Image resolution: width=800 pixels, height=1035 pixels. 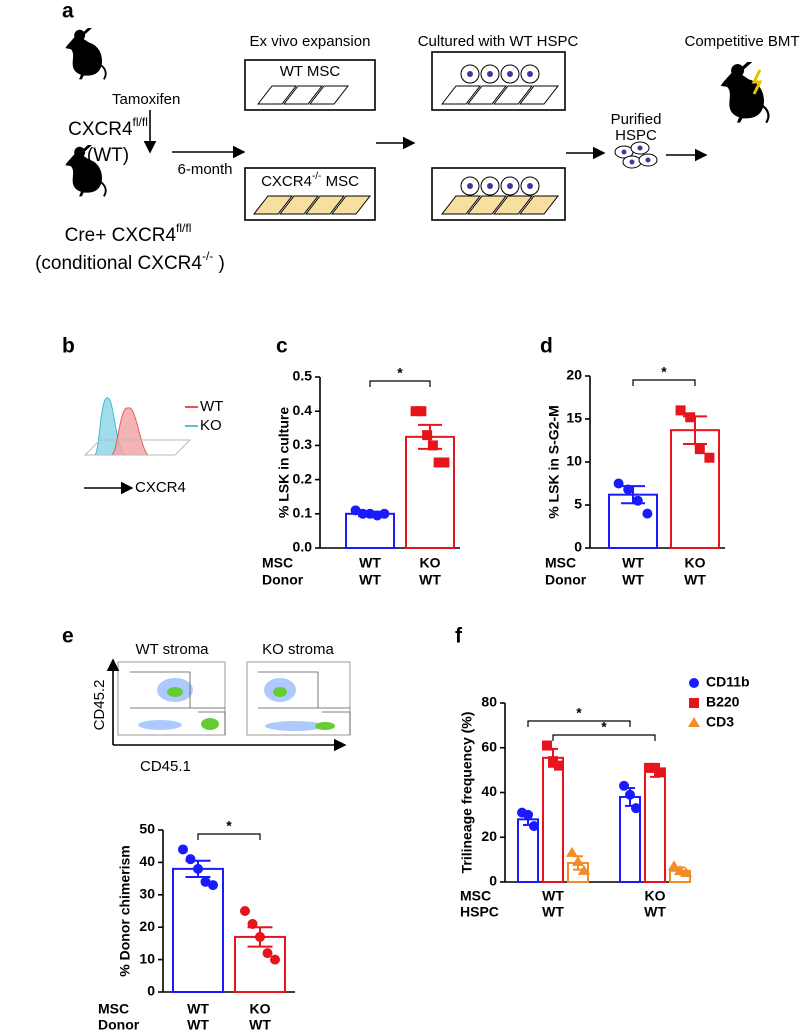 I want to click on panel-letter: e, so click(x=68, y=636).